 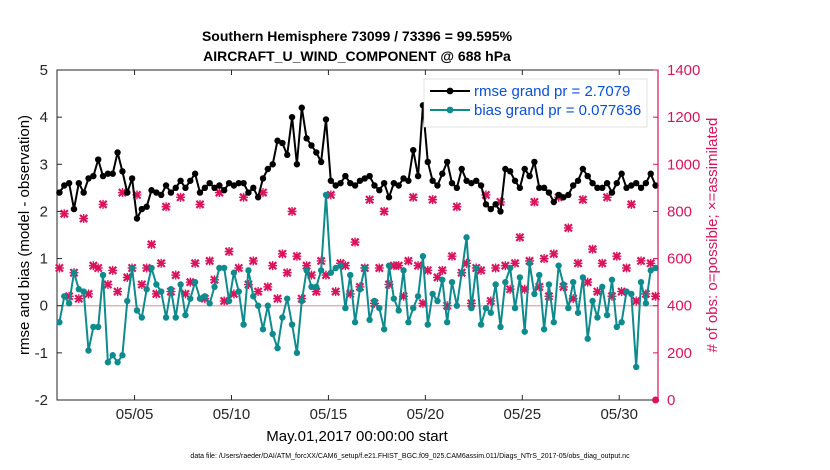 I want to click on y-tick-label: -2, so click(x=41, y=400).